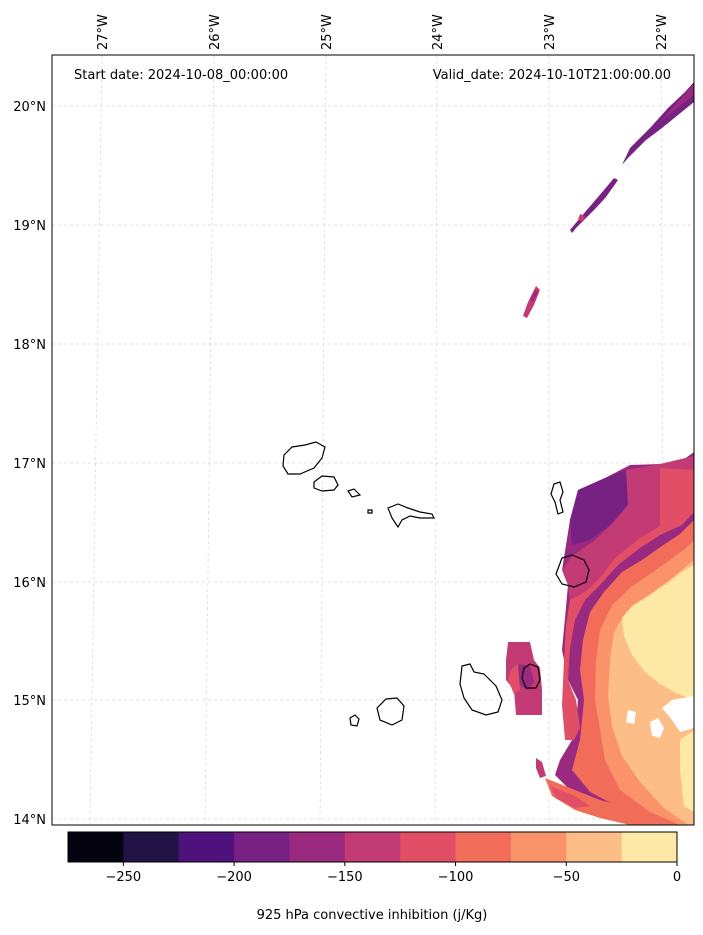  I want to click on colorbar-frame, so click(372, 847).